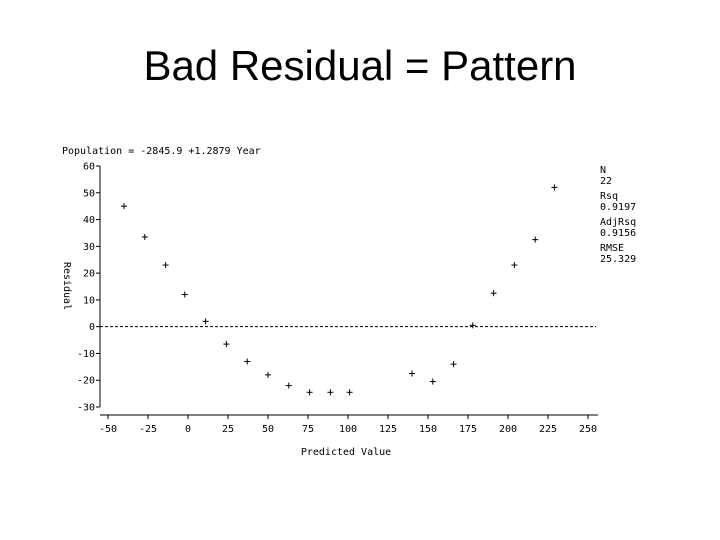 Image resolution: width=720 pixels, height=540 pixels. Describe the element at coordinates (89, 193) in the screenshot. I see `y-tick-label: 50` at that location.